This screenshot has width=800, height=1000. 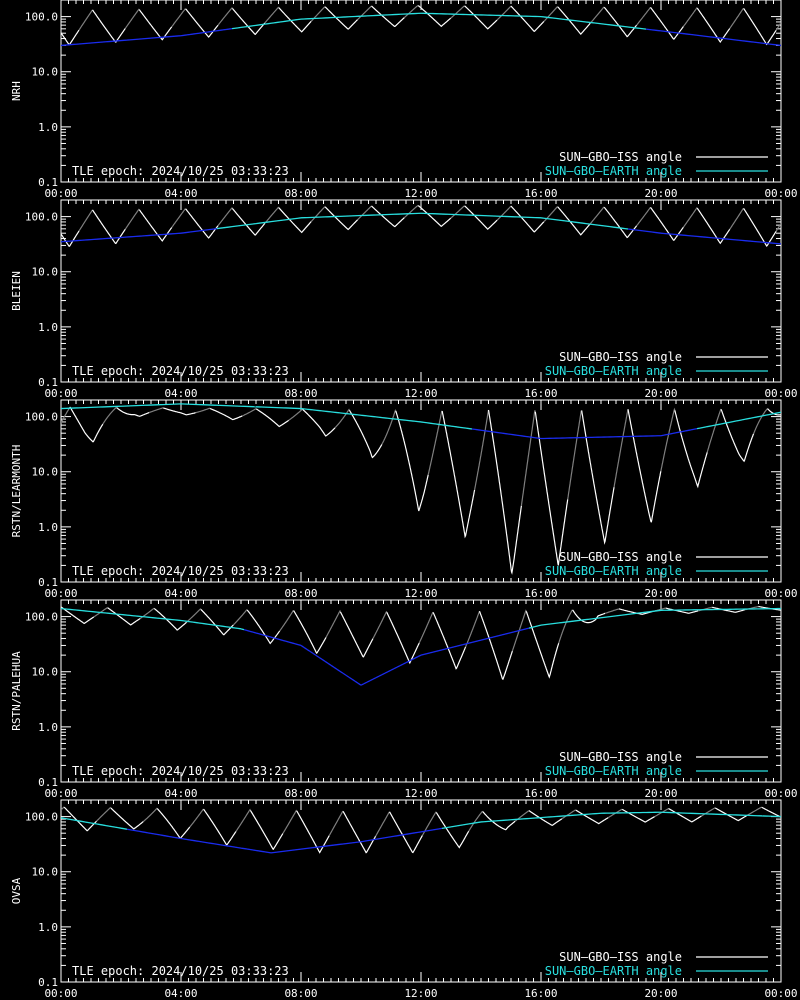 What do you see at coordinates (48, 927) in the screenshot?
I see `y-tick-label: 1.0` at bounding box center [48, 927].